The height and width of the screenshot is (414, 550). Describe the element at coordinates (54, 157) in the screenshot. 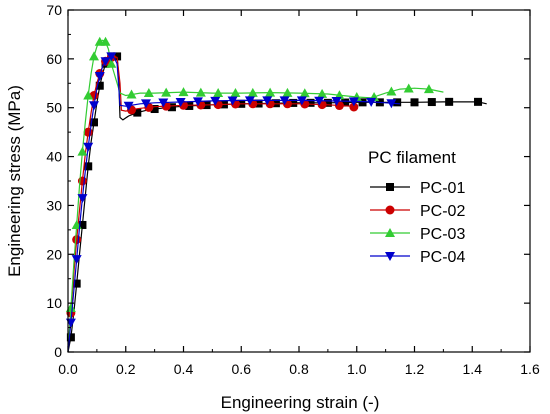

I see `y-tick-label: 40` at that location.